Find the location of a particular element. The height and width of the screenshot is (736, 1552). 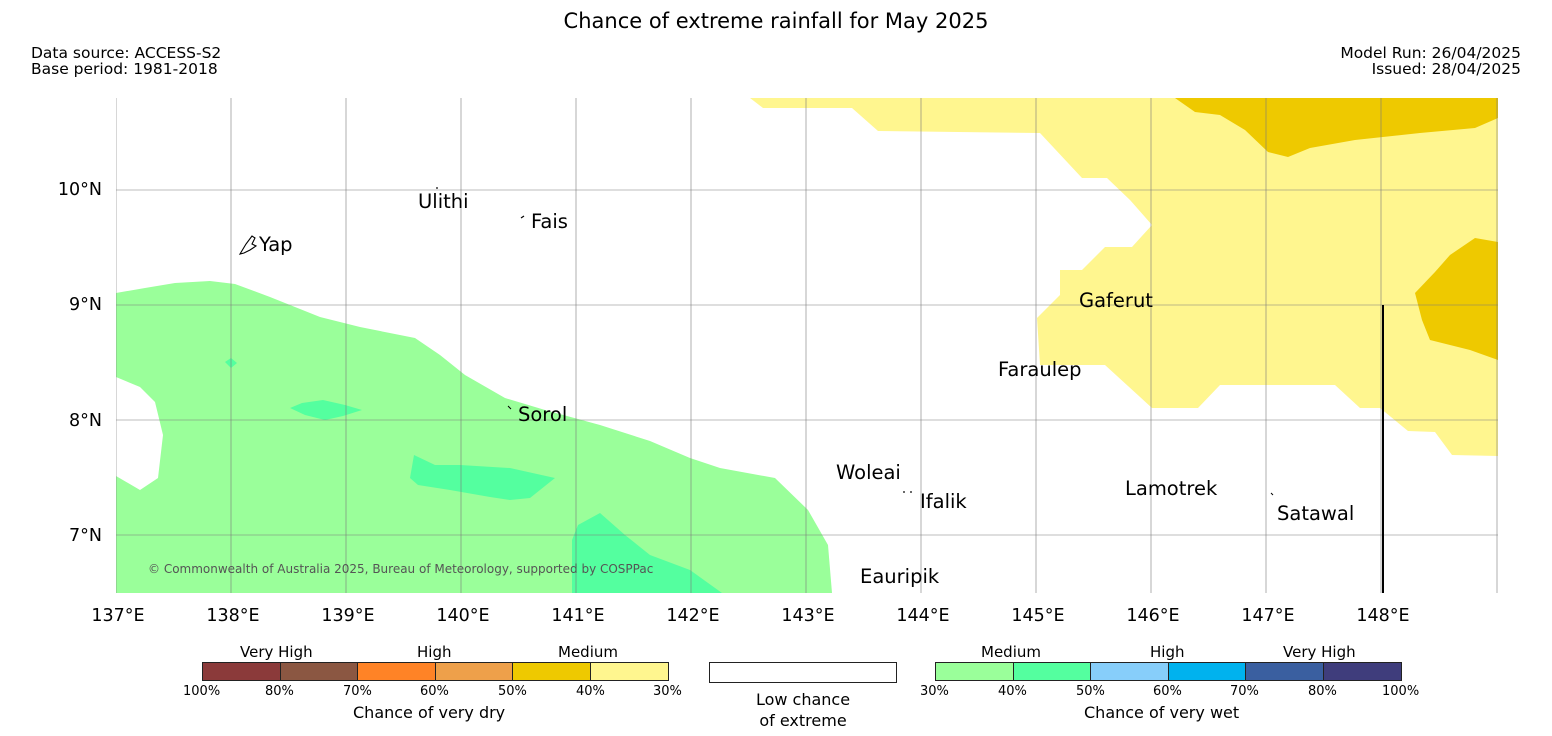

meta-right: Model Run: 26/04/2025 Issued: 28/04/2025 is located at coordinates (1430, 61).